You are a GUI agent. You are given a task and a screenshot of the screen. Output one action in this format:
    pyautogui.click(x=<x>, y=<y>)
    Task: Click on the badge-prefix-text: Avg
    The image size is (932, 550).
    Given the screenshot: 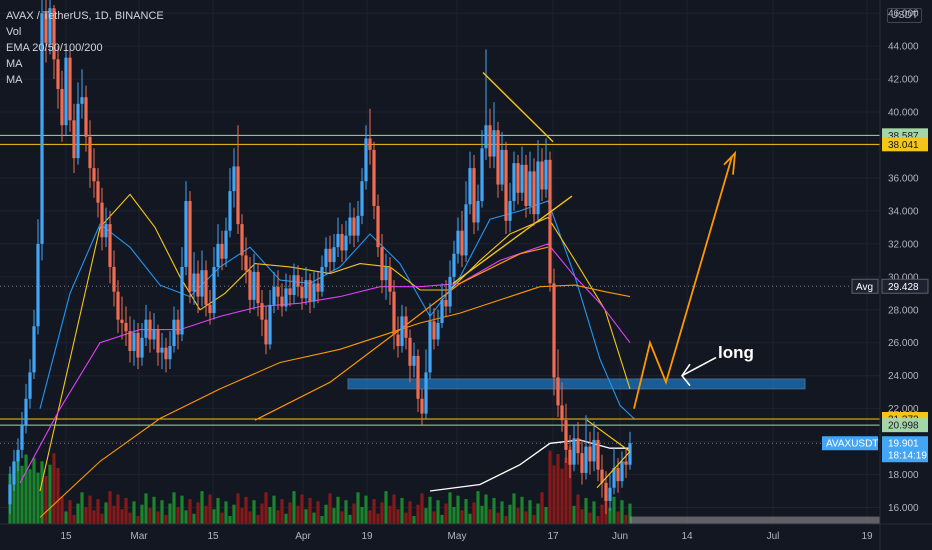 What is the action you would take?
    pyautogui.click(x=864, y=287)
    